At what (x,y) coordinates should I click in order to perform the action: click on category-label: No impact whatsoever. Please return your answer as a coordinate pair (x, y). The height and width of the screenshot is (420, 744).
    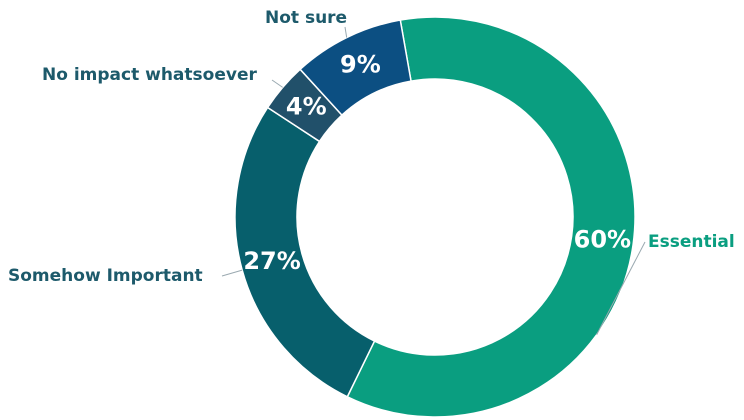
    Looking at the image, I should click on (149, 75).